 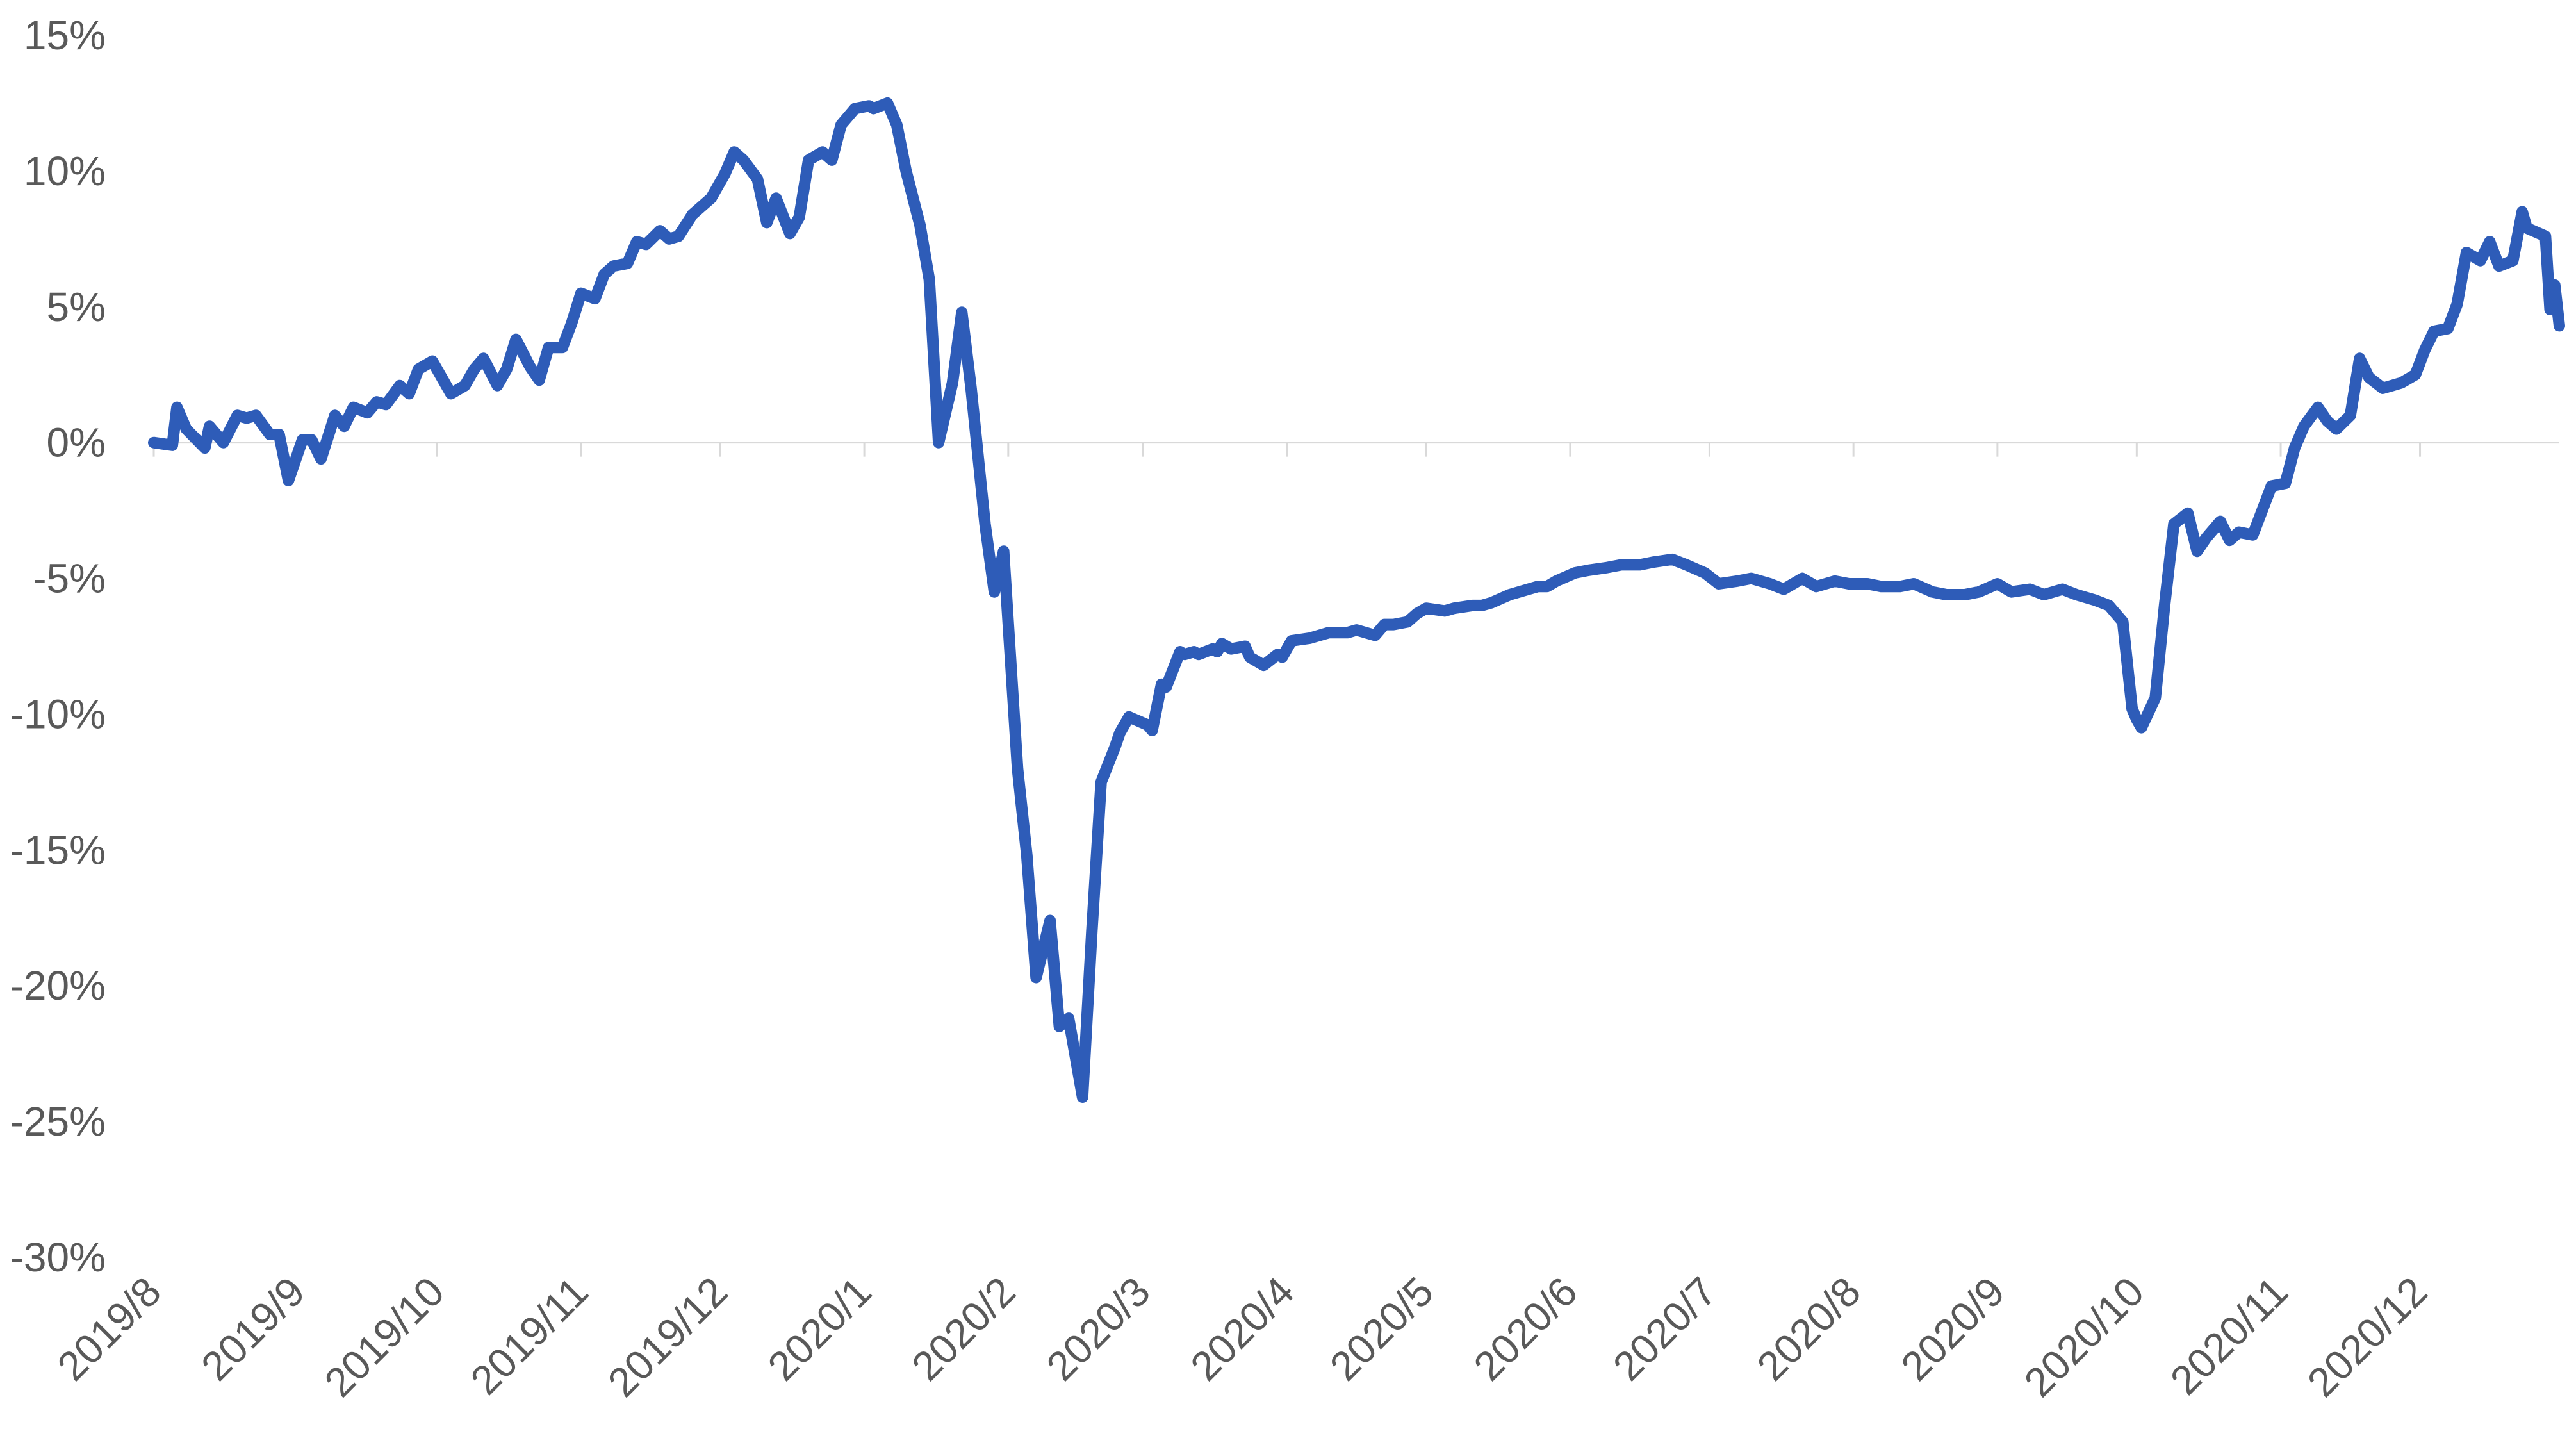 I want to click on x-tick-label: 2020/1, so click(x=820, y=1328).